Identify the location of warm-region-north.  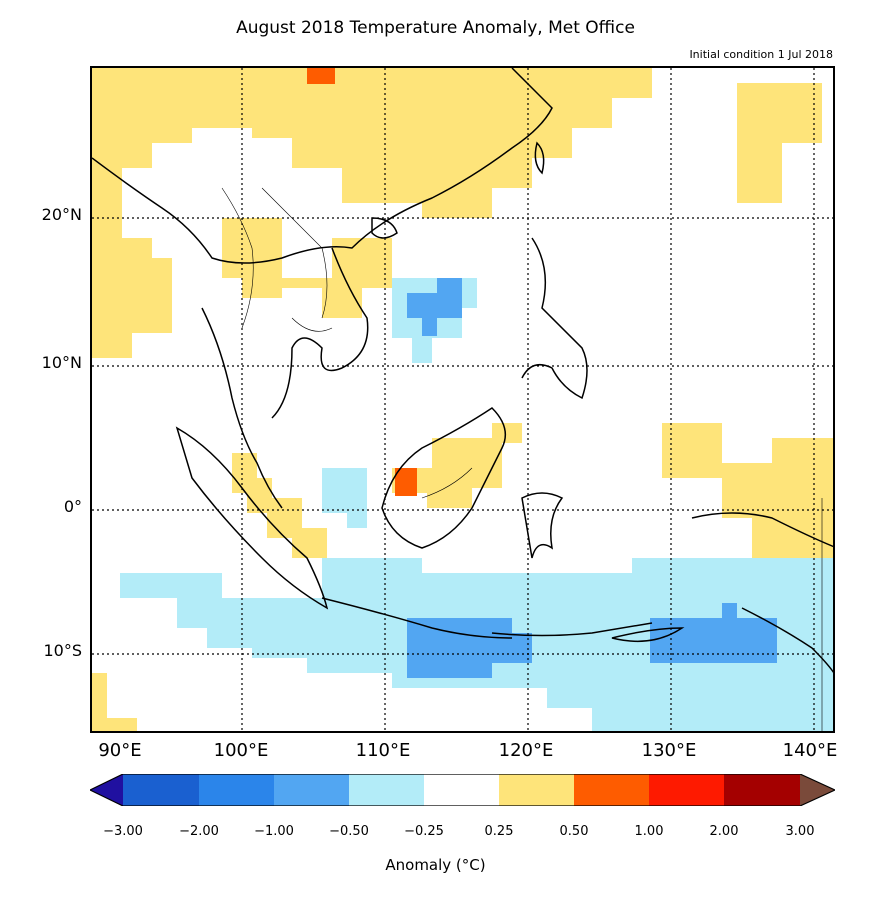
(372, 143).